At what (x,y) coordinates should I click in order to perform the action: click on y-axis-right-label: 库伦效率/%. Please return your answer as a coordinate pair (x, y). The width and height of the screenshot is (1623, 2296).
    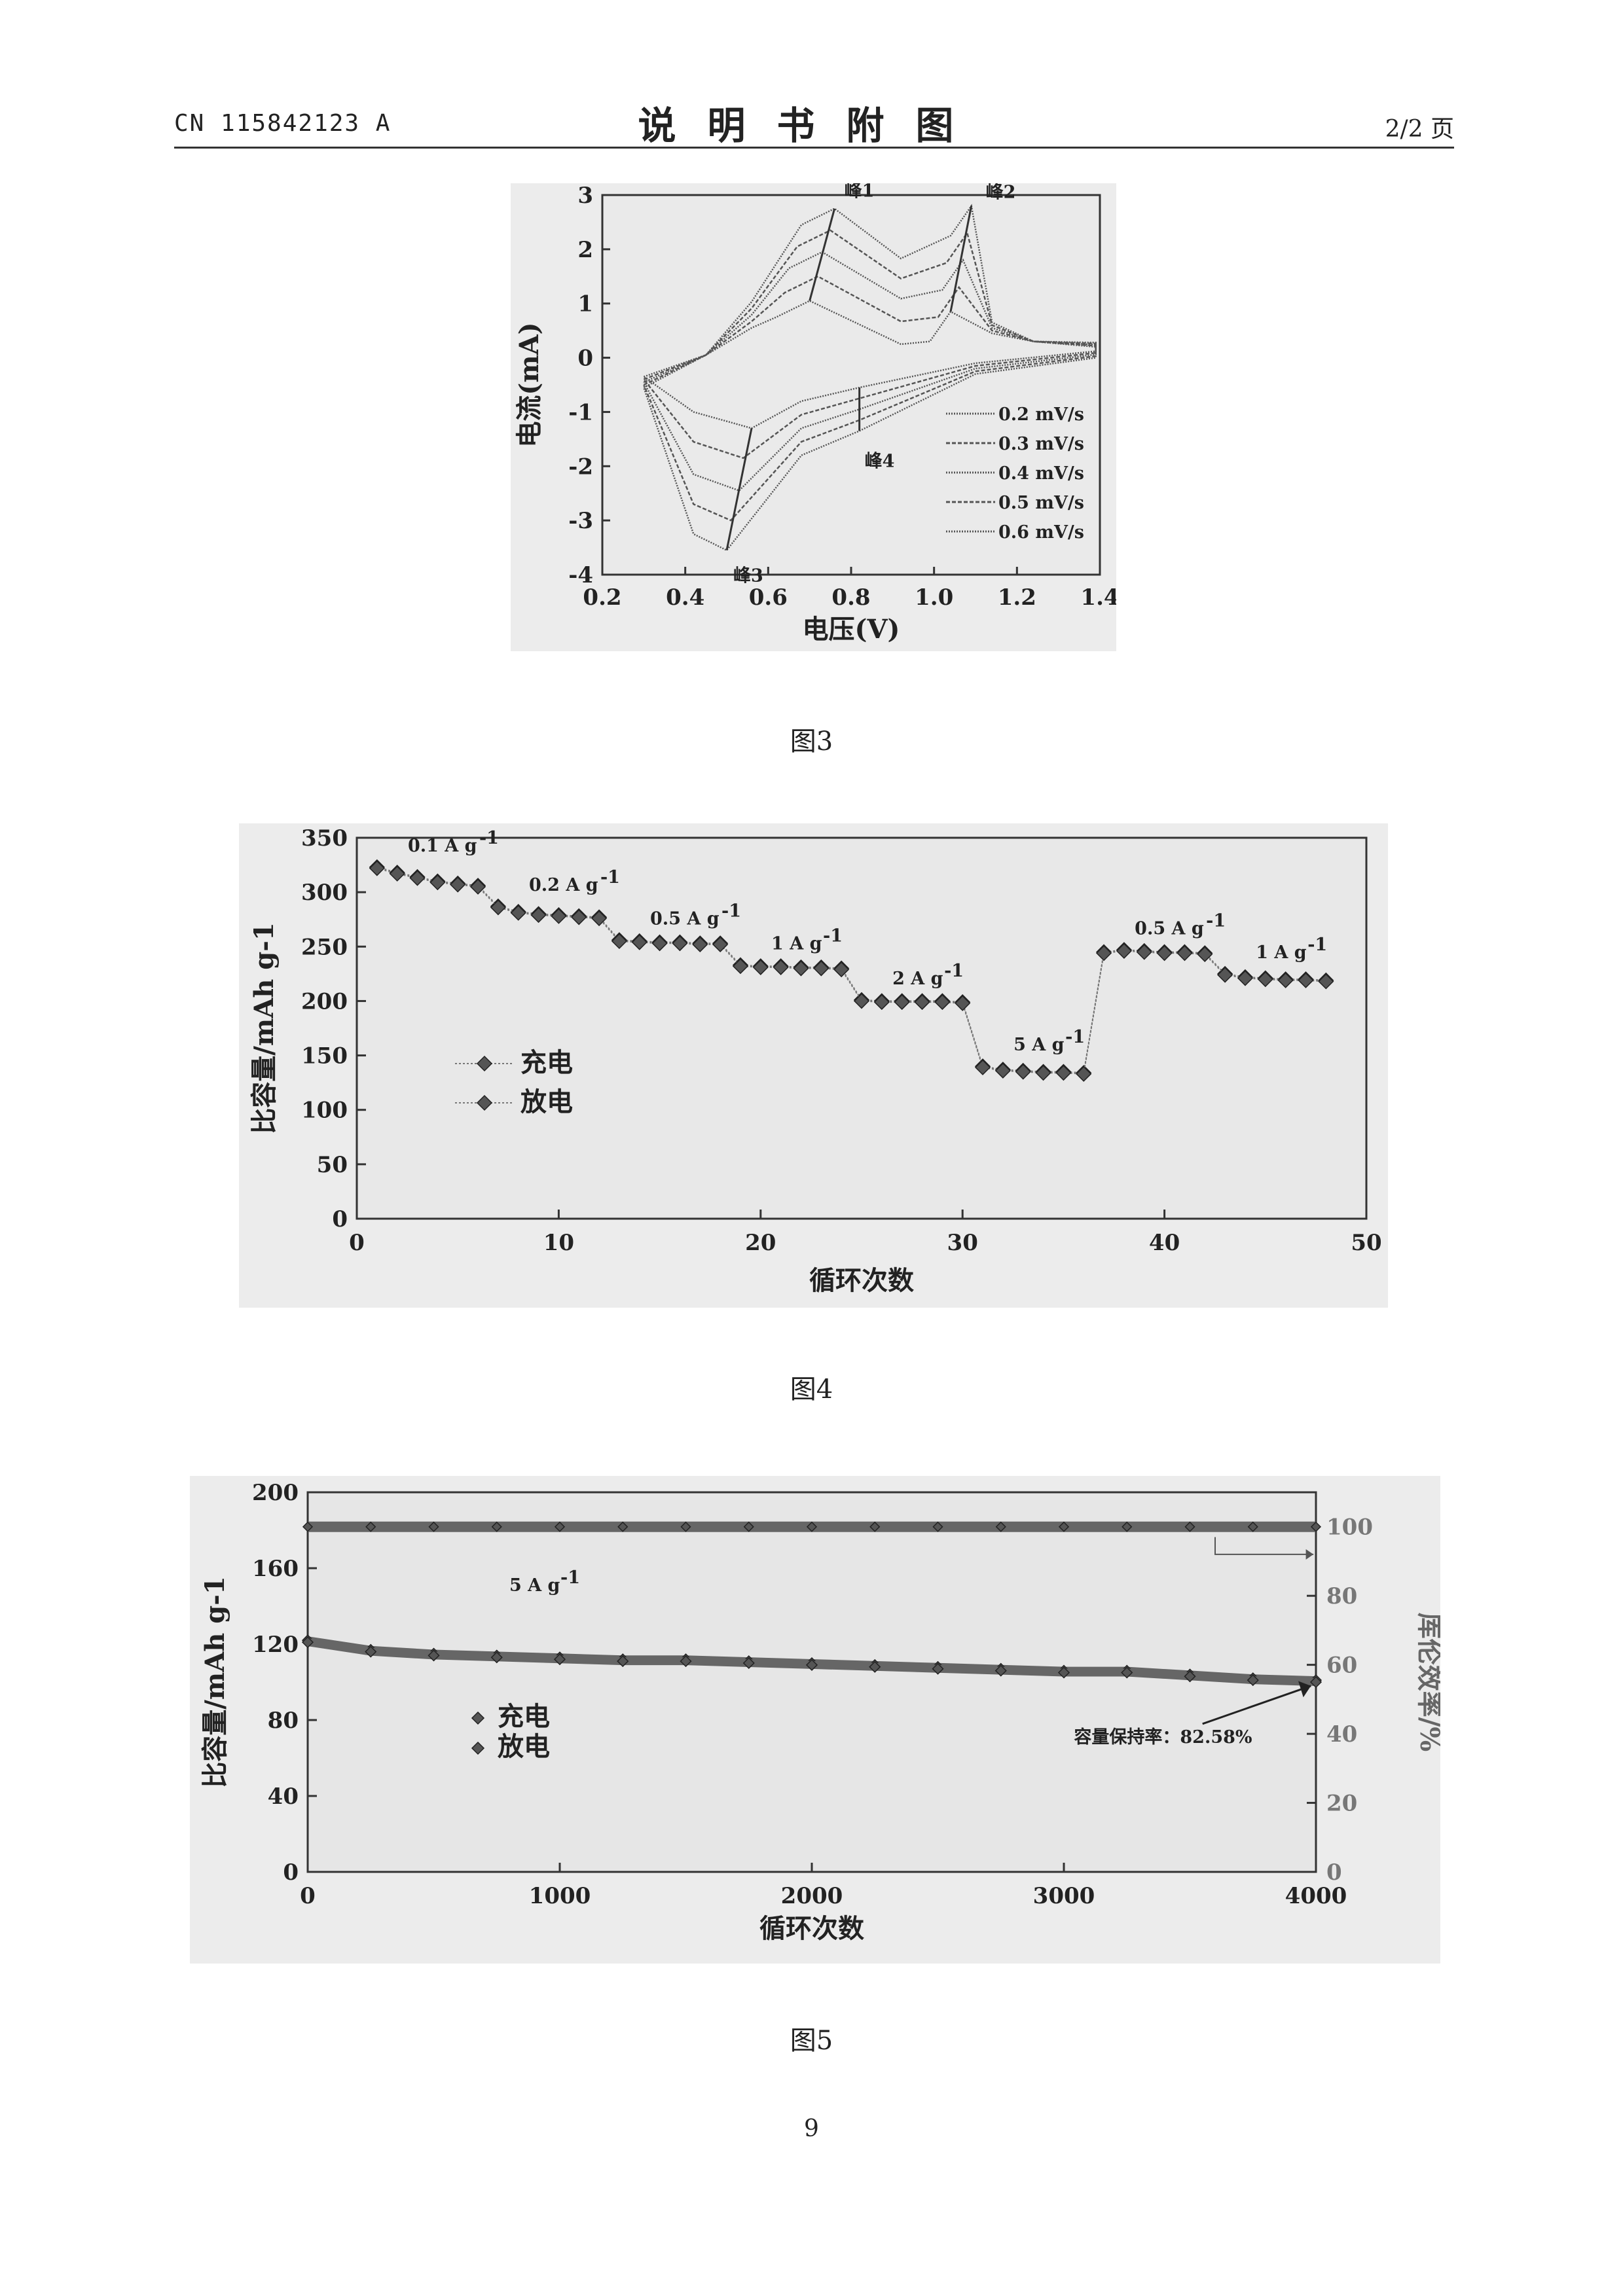
    Looking at the image, I should click on (1427, 1682).